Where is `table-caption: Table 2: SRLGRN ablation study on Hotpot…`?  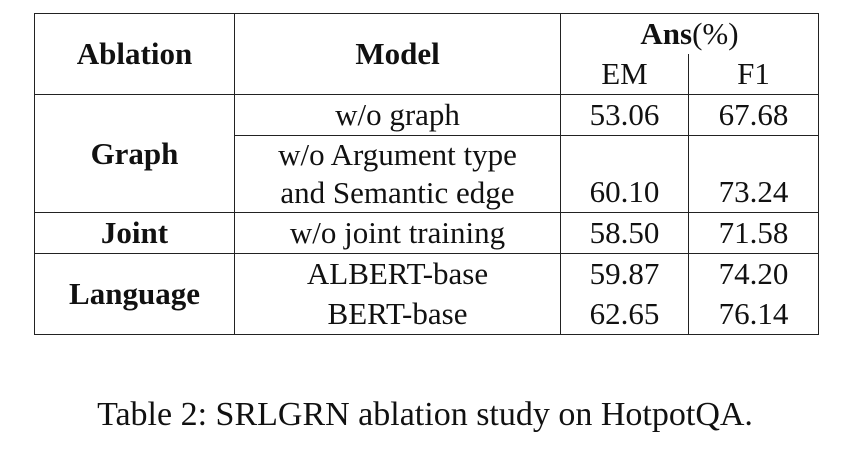
table-caption: Table 2: SRLGRN ablation study on Hotpot… is located at coordinates (425, 414).